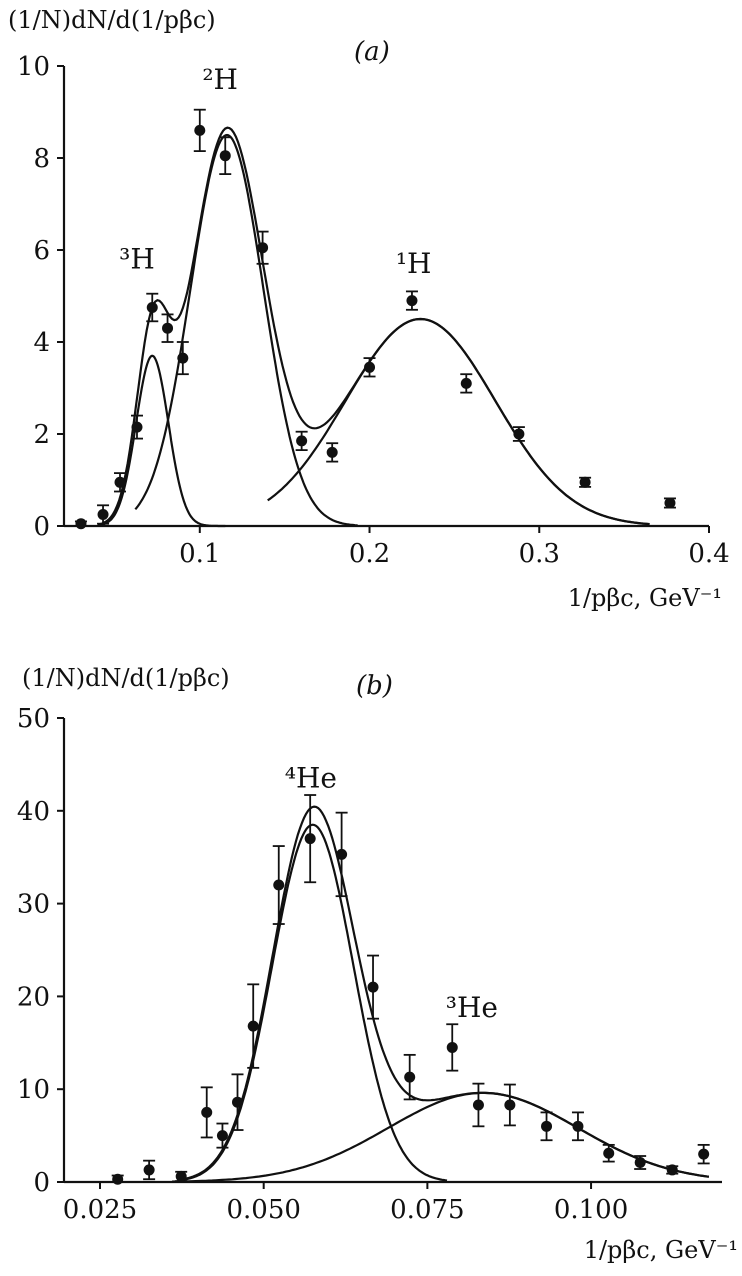 The image size is (742, 1276). Describe the element at coordinates (33, 1090) in the screenshot. I see `y-tick-label-b: 10` at that location.